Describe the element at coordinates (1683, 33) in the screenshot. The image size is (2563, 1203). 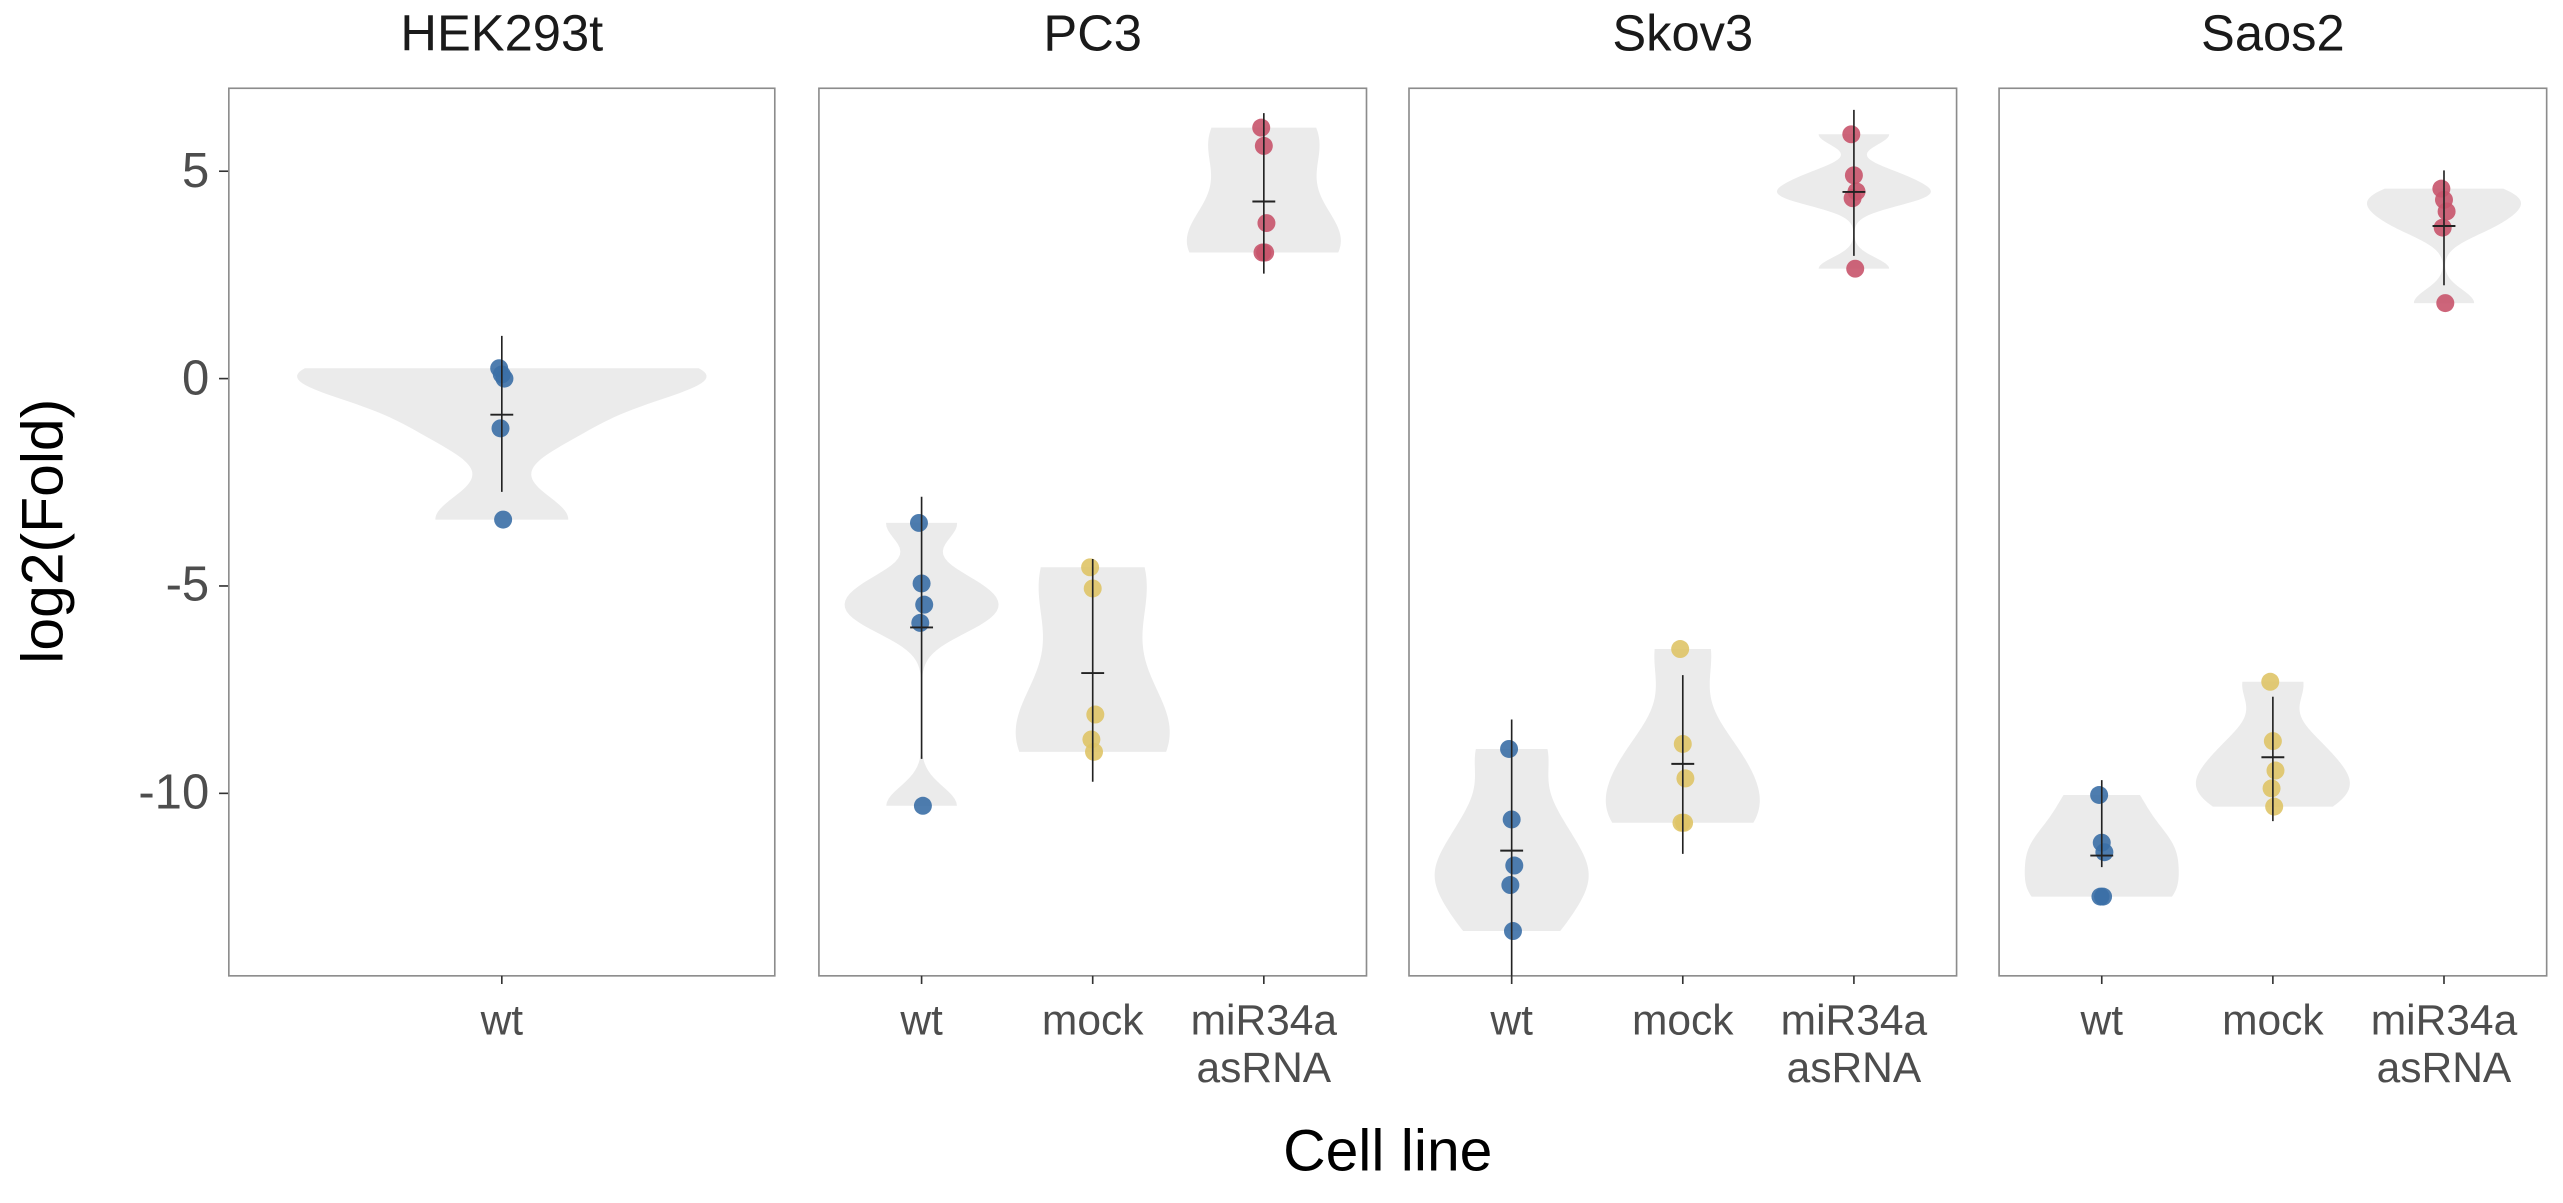
I see `panel-title: Skov3` at that location.